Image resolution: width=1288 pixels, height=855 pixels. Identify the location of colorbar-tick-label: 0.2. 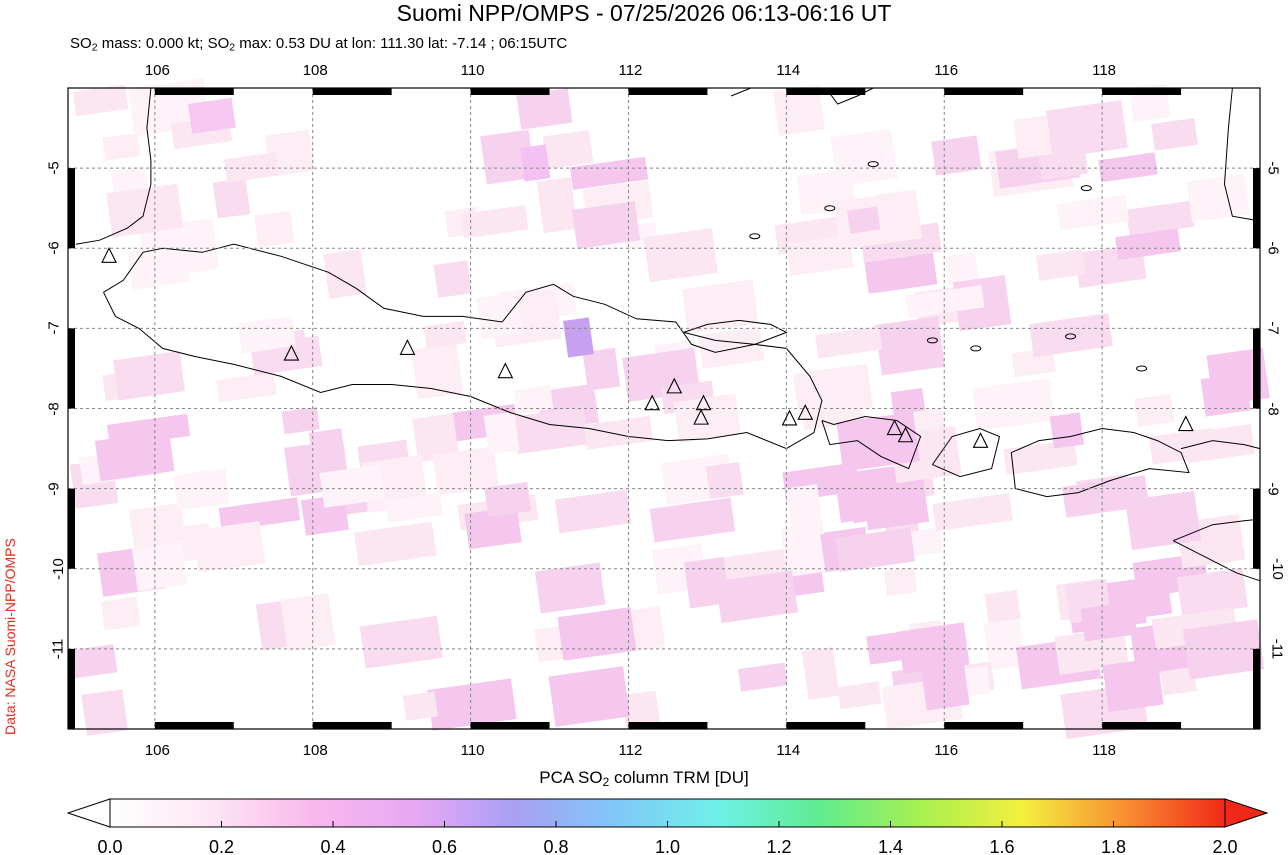
(221, 846).